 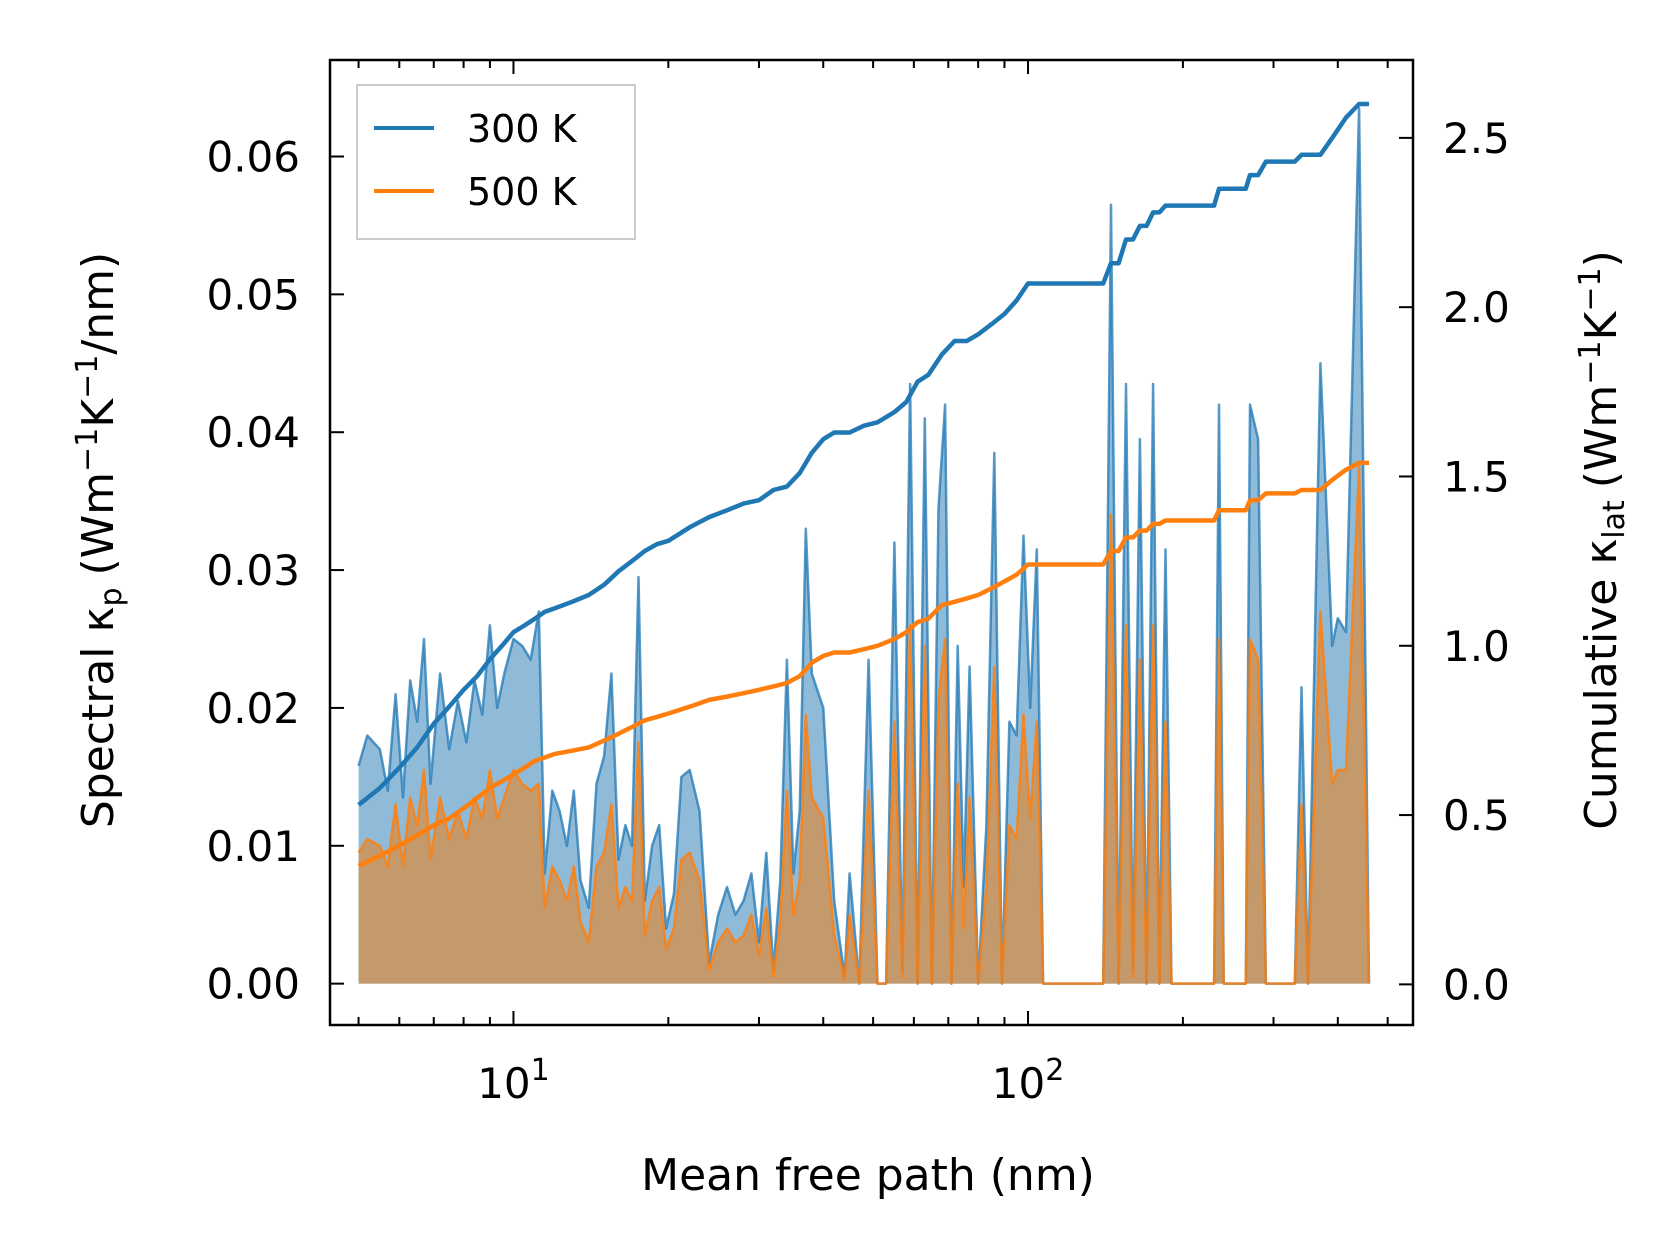 I want to click on y-left-label-units-k: K, so click(x=98, y=413).